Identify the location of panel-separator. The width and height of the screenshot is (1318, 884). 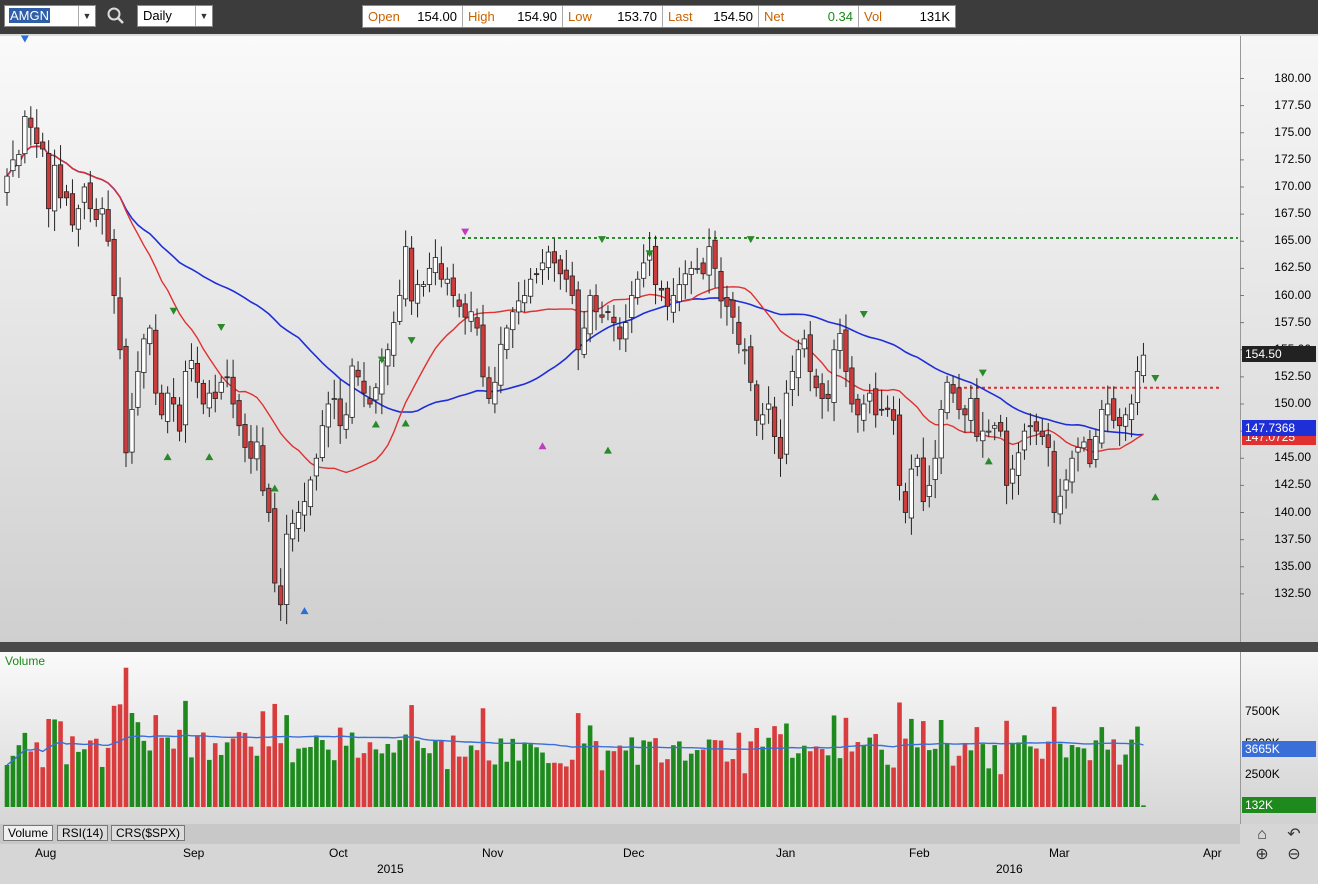
(659, 647).